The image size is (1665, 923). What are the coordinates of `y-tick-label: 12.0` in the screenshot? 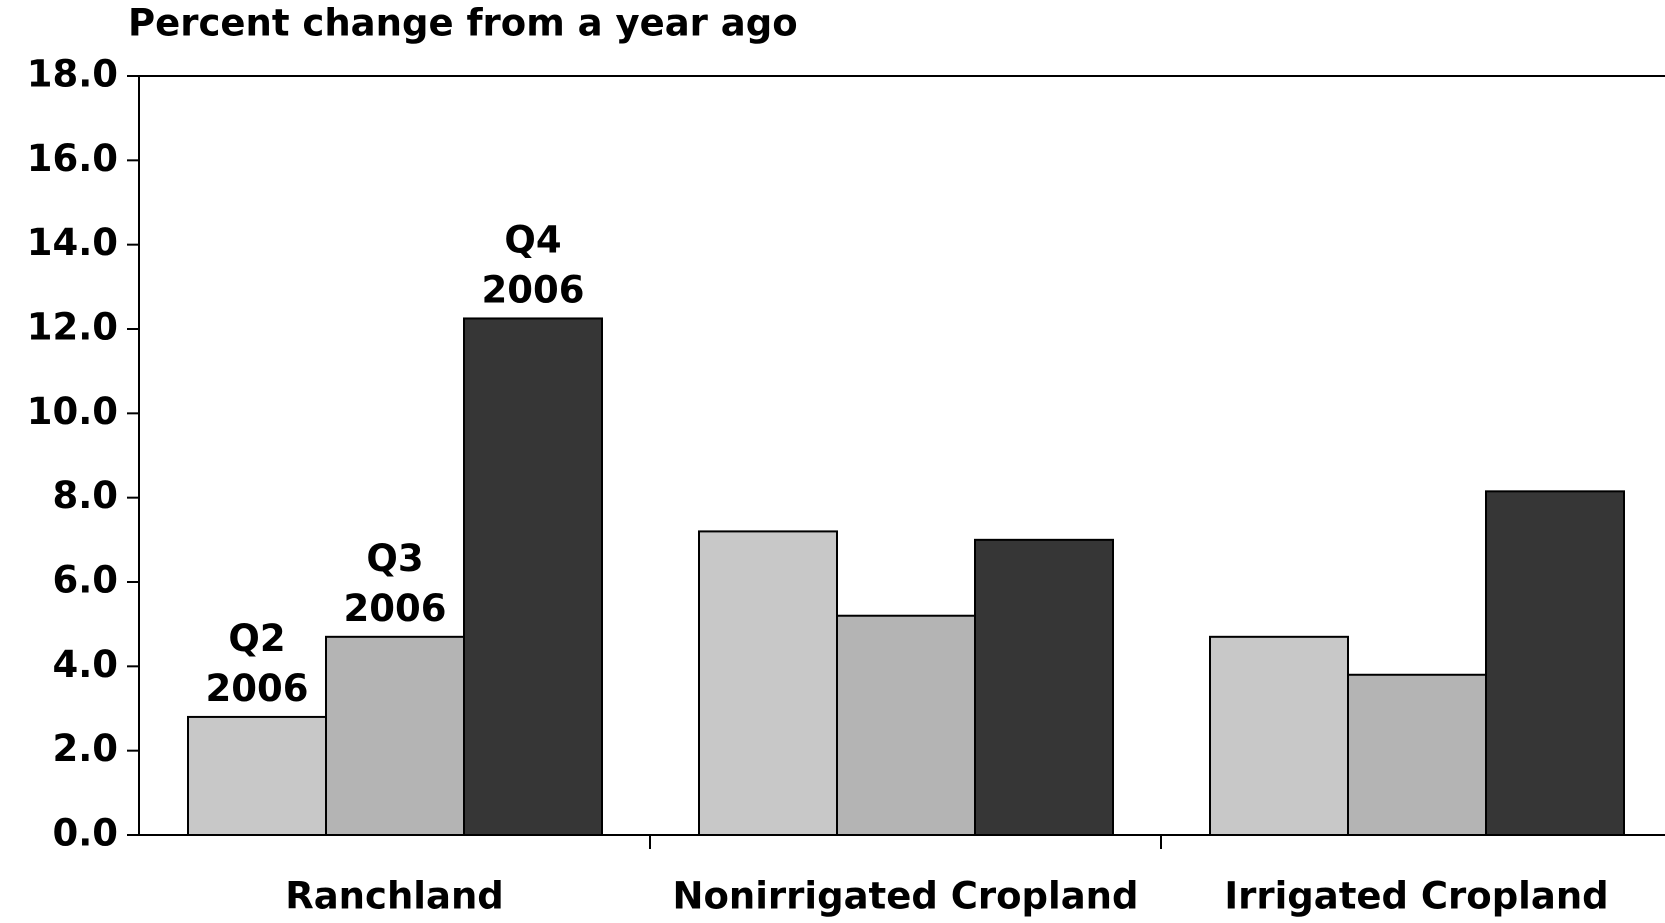 It's located at (72, 327).